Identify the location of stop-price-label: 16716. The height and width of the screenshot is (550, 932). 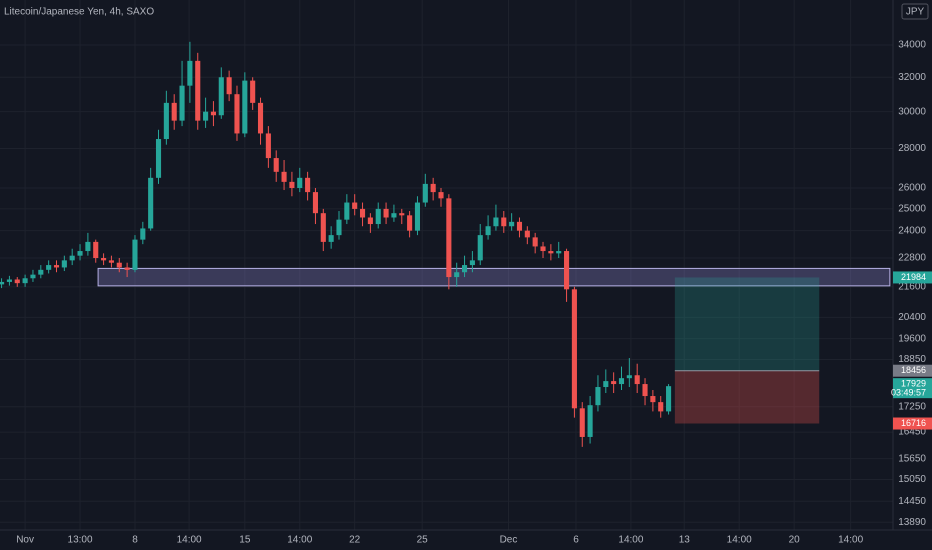
(913, 423).